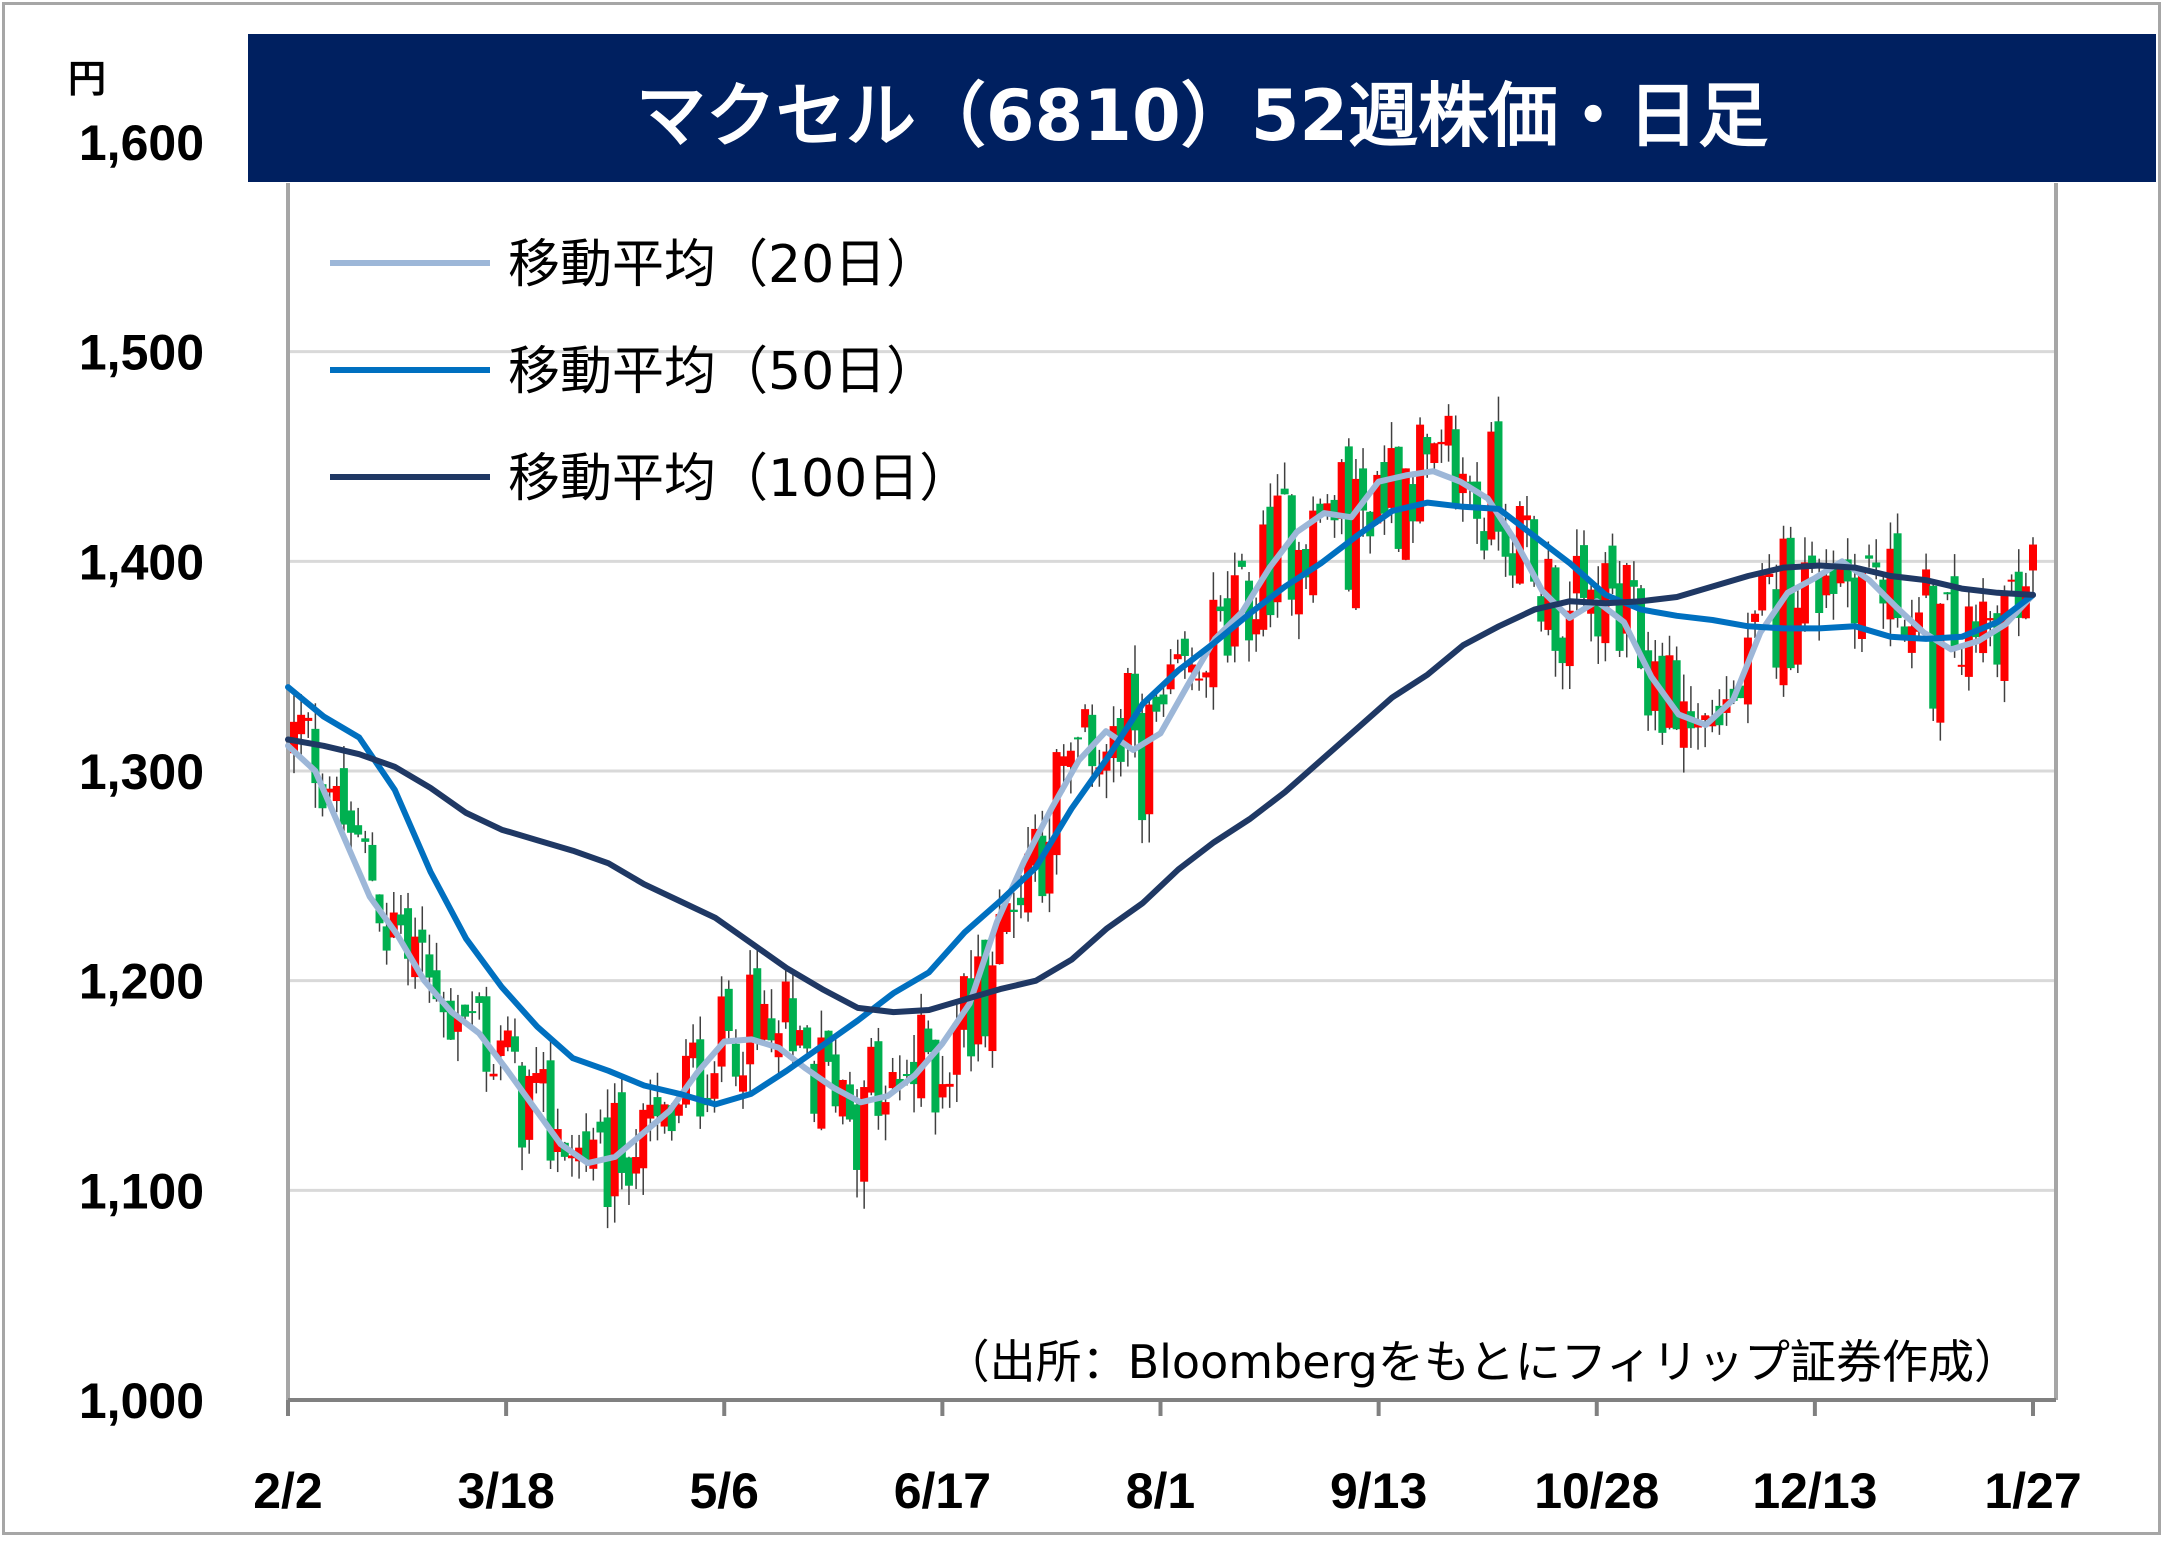 The height and width of the screenshot is (1541, 2167). Describe the element at coordinates (724, 1491) in the screenshot. I see `x-tick-label: 5/6` at that location.